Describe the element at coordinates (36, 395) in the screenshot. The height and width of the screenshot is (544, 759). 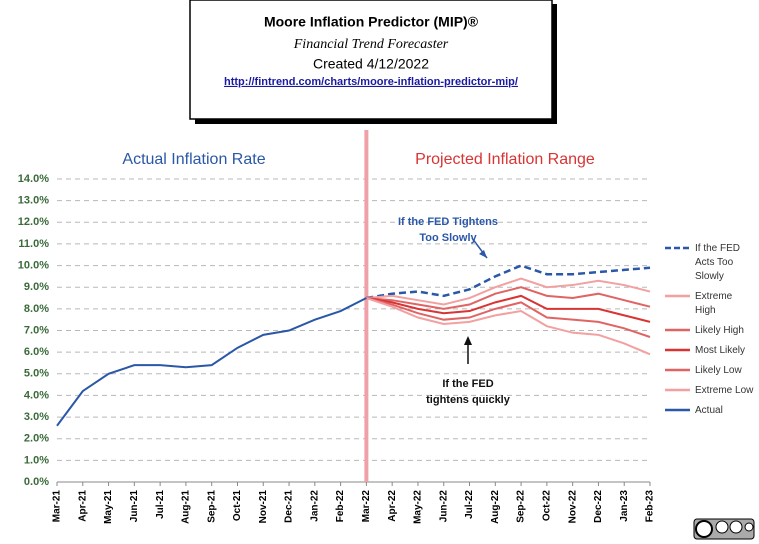
I see `y-tick-label: 4.0%` at that location.